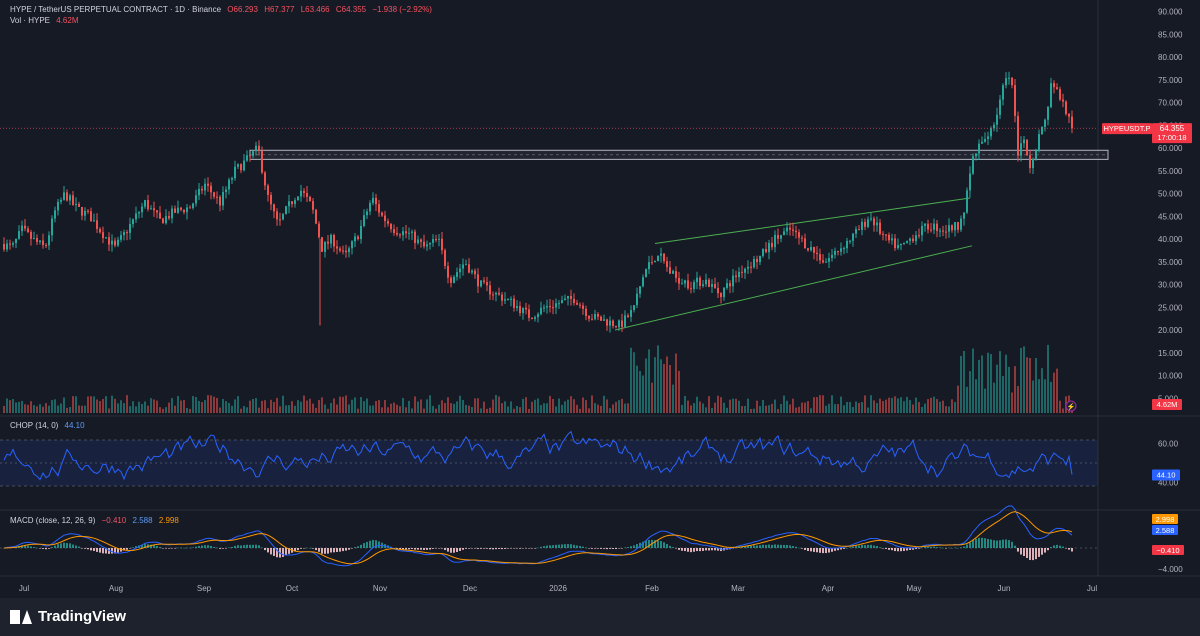  What do you see at coordinates (67, 20) in the screenshot?
I see `volume-value: 4.62M` at bounding box center [67, 20].